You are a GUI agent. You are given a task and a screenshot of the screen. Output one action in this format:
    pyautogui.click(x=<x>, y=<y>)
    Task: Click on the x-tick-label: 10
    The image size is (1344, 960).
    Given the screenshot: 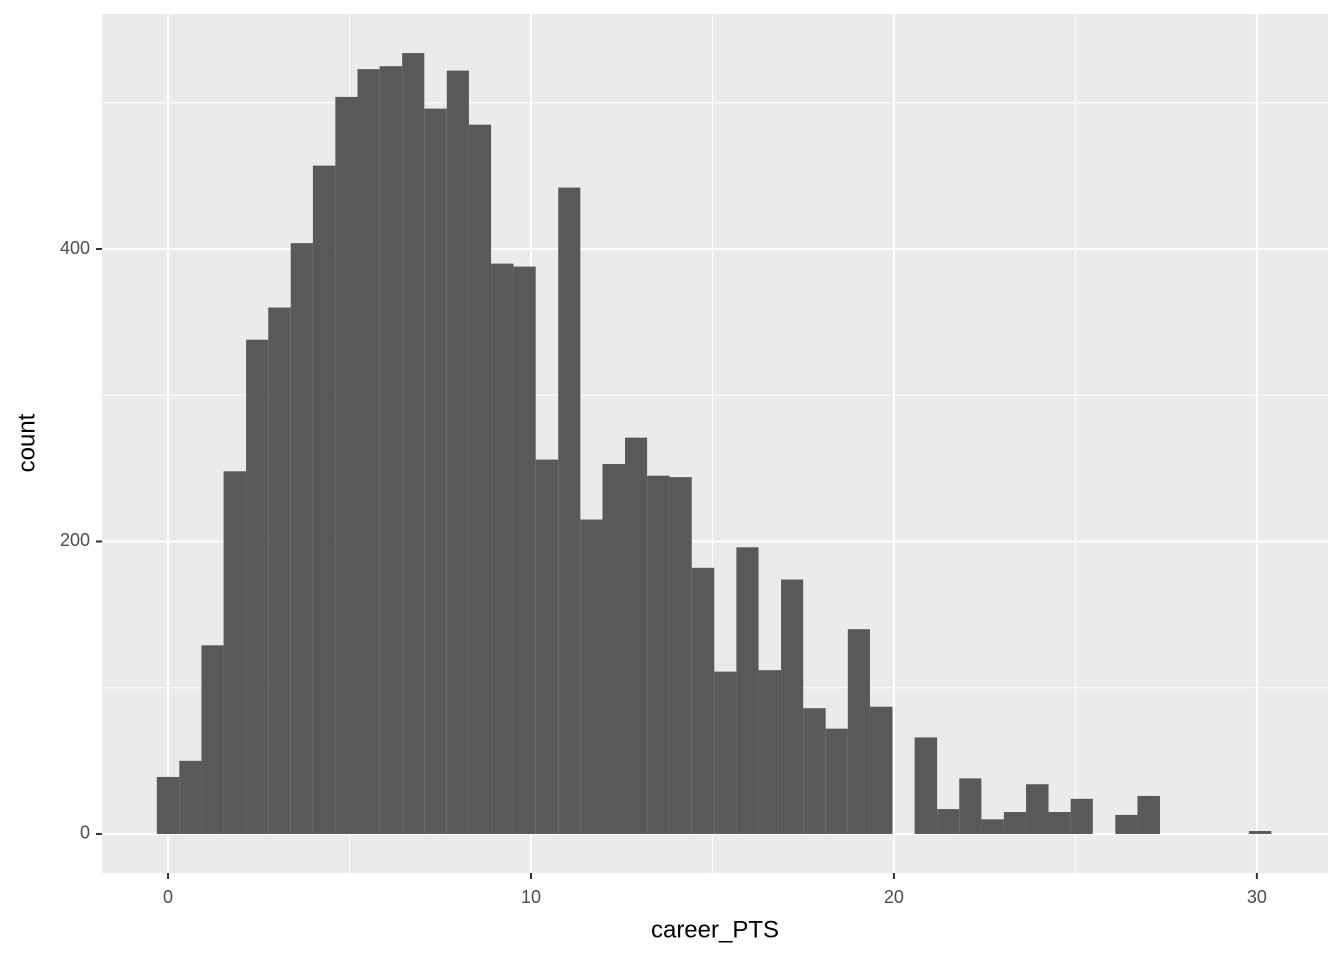 What is the action you would take?
    pyautogui.click(x=531, y=897)
    